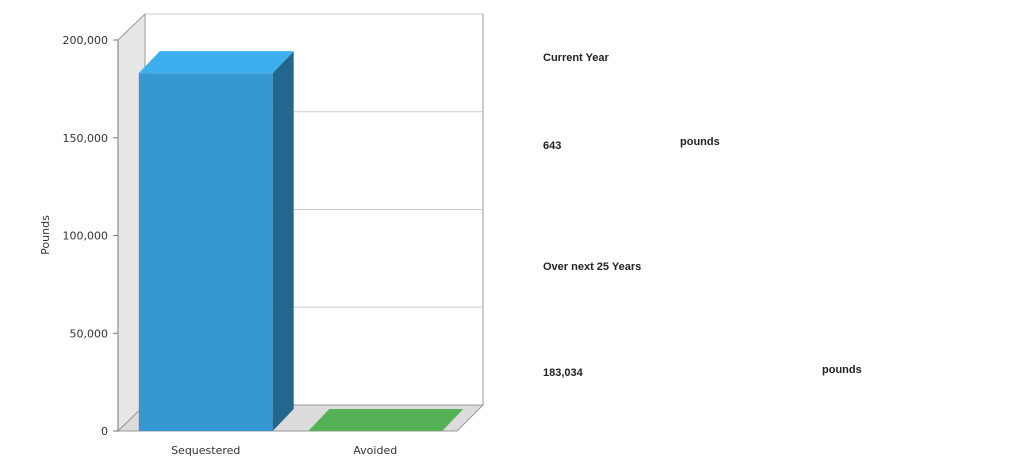  What do you see at coordinates (576, 58) in the screenshot?
I see `summary-heading: Current Year` at bounding box center [576, 58].